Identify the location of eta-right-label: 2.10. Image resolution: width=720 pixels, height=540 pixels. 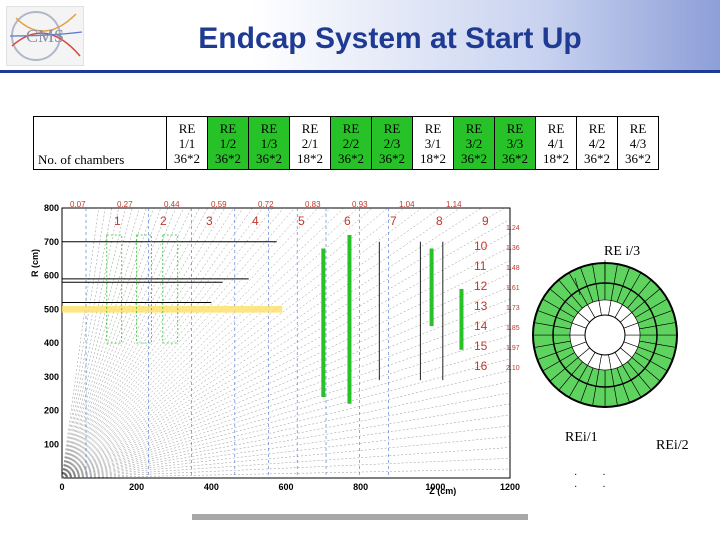
(513, 368).